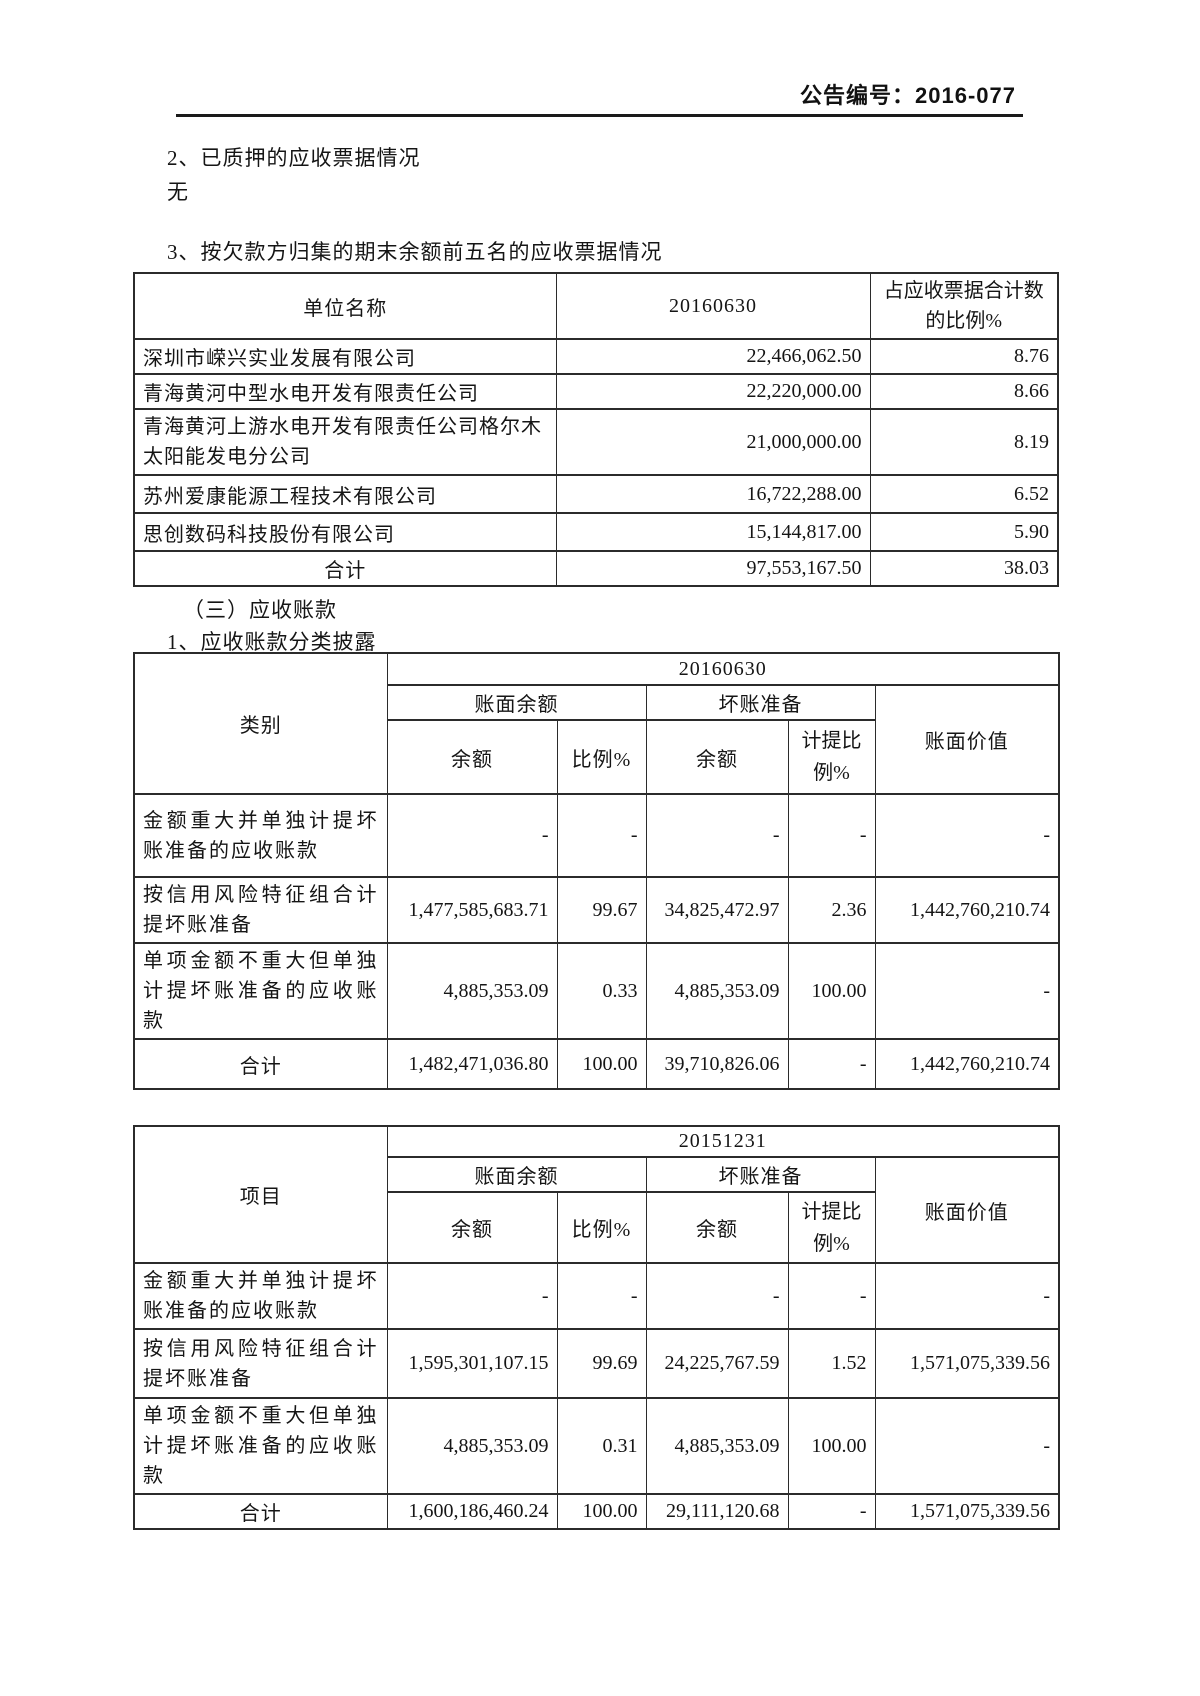  I want to click on section-ar-title: （三）应收账款, so click(260, 610).